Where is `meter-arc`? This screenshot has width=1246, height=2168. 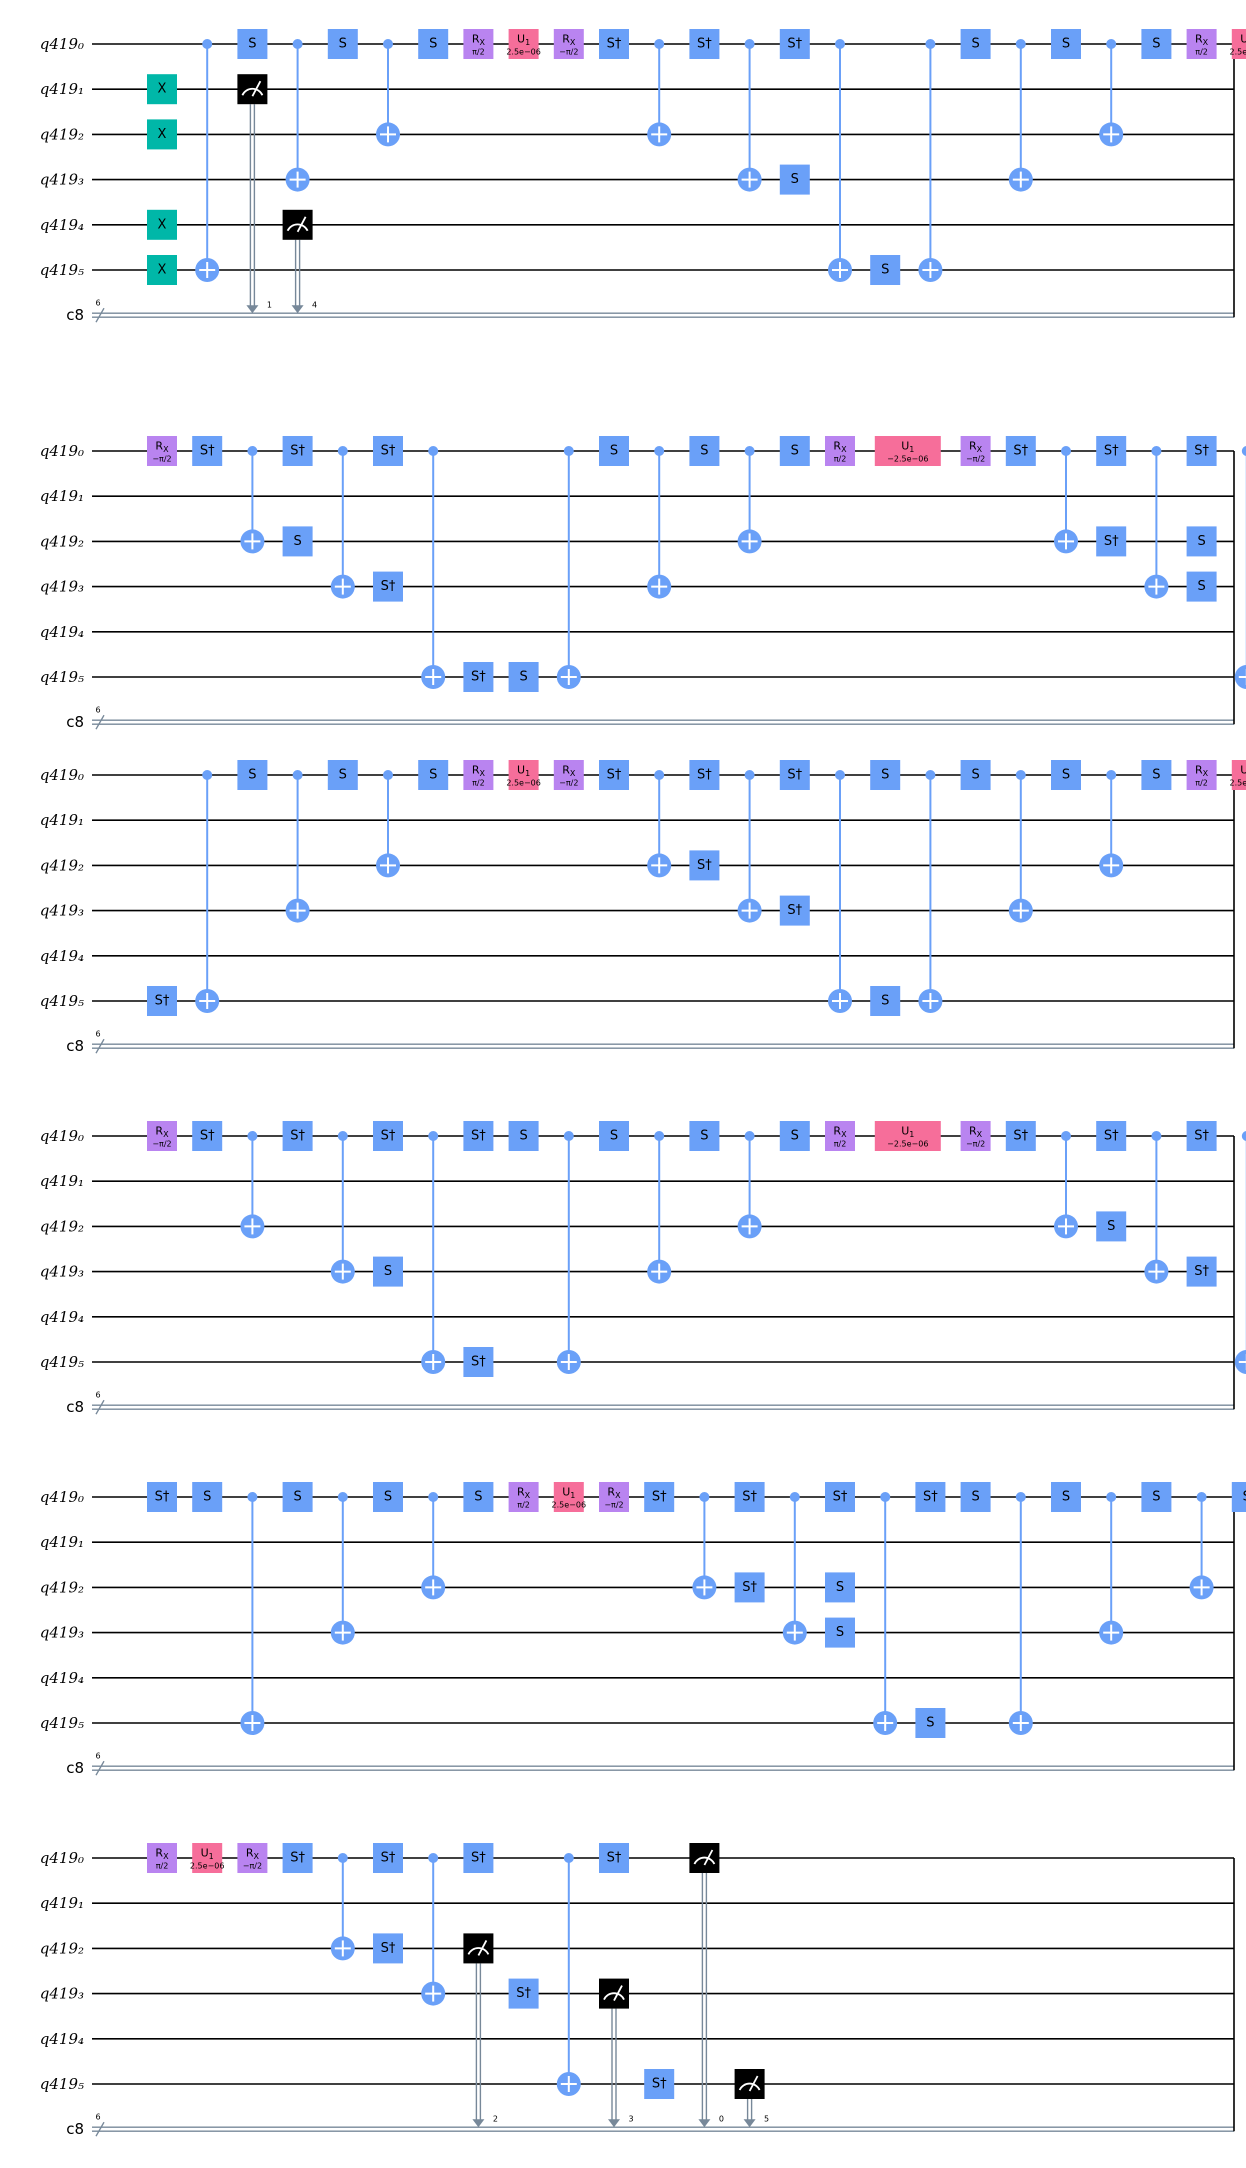
meter-arc is located at coordinates (614, 1996).